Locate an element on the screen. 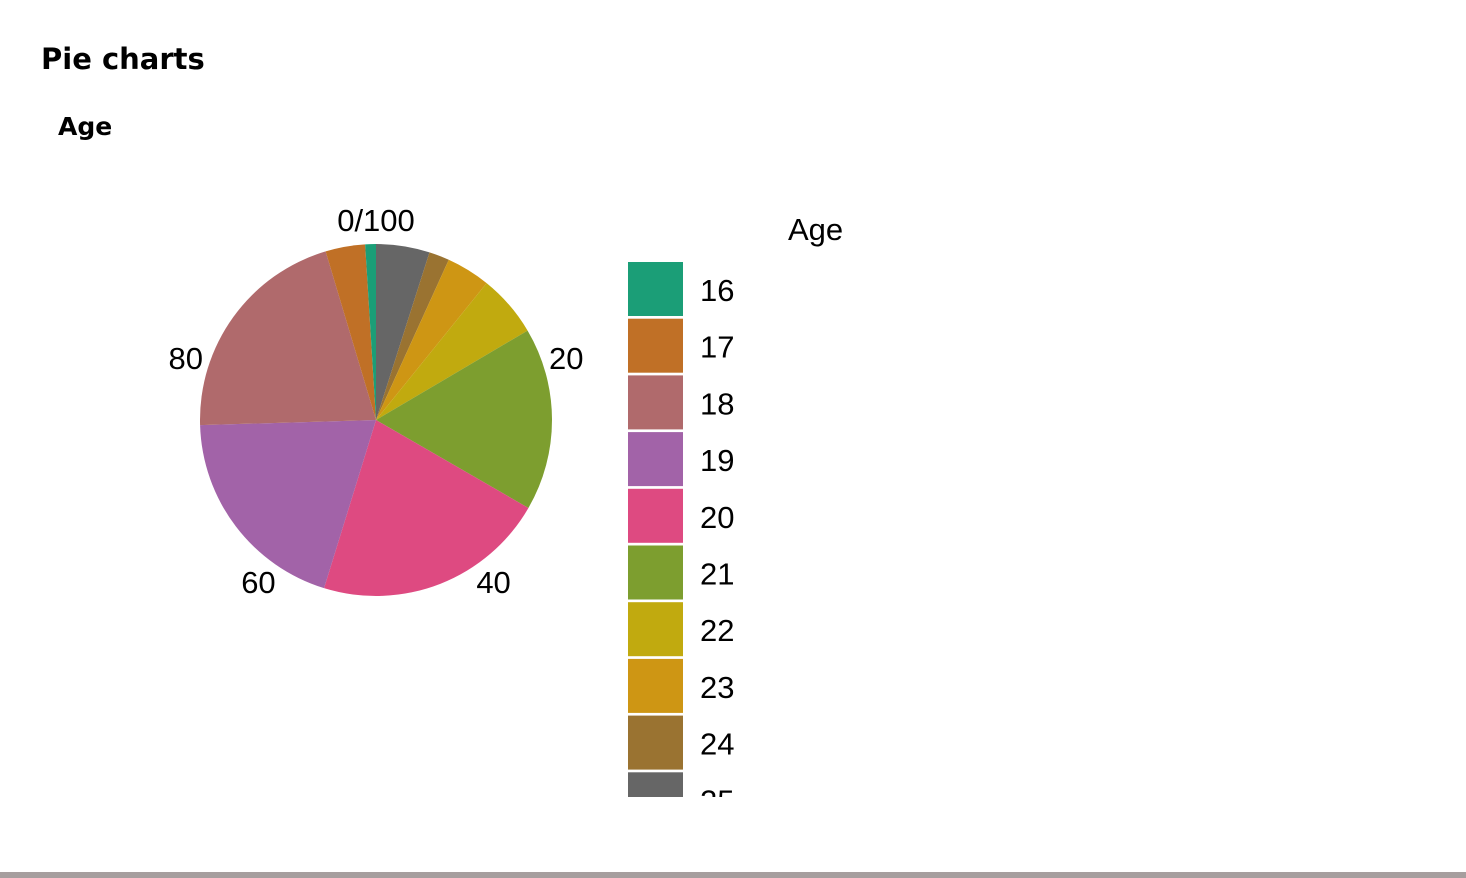 Image resolution: width=1466 pixels, height=878 pixels. theta-tick-label: 80 is located at coordinates (186, 358).